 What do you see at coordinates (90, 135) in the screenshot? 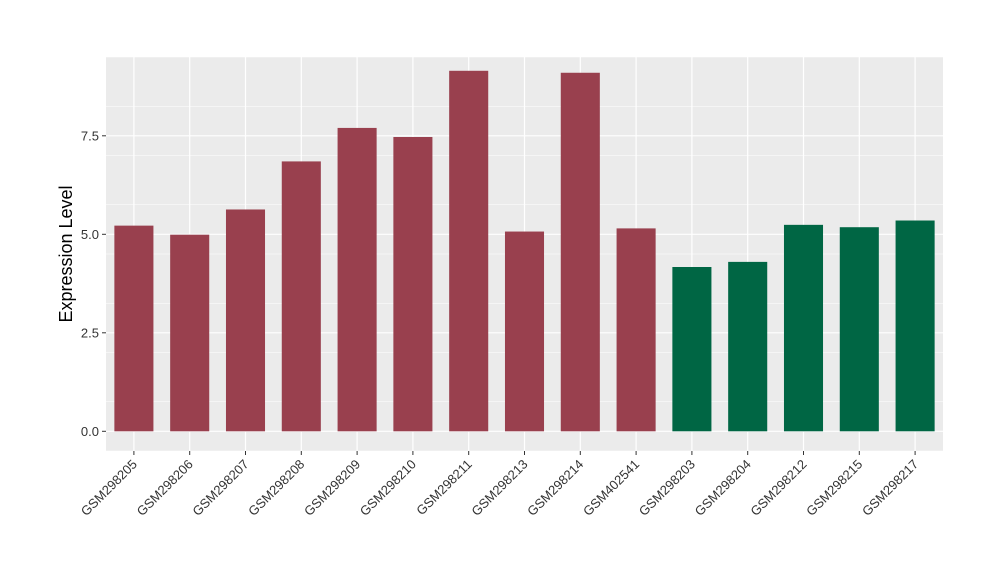
I see `y-tick-label: 7.5` at bounding box center [90, 135].